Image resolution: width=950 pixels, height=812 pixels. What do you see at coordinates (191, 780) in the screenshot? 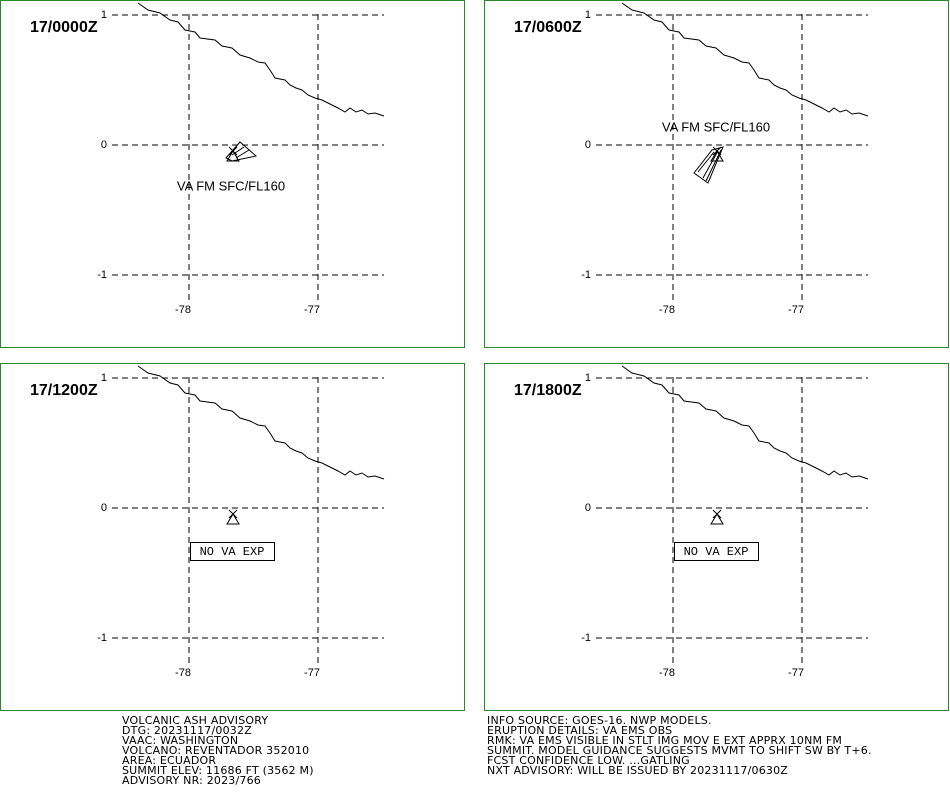
I see `advisory-line: ADVISORY NR: 2023/766` at bounding box center [191, 780].